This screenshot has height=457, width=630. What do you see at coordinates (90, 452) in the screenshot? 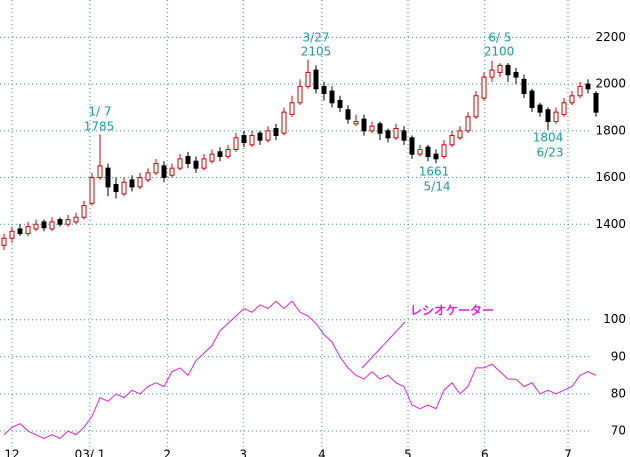
I see `x-tick-label: 03/ 1` at bounding box center [90, 452].